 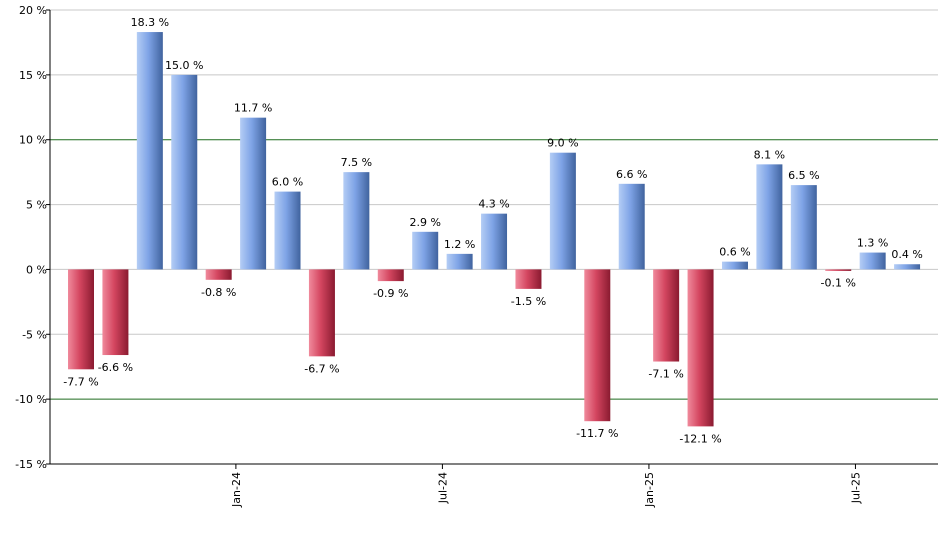 I want to click on data-label: -12.1 %, so click(x=700, y=438).